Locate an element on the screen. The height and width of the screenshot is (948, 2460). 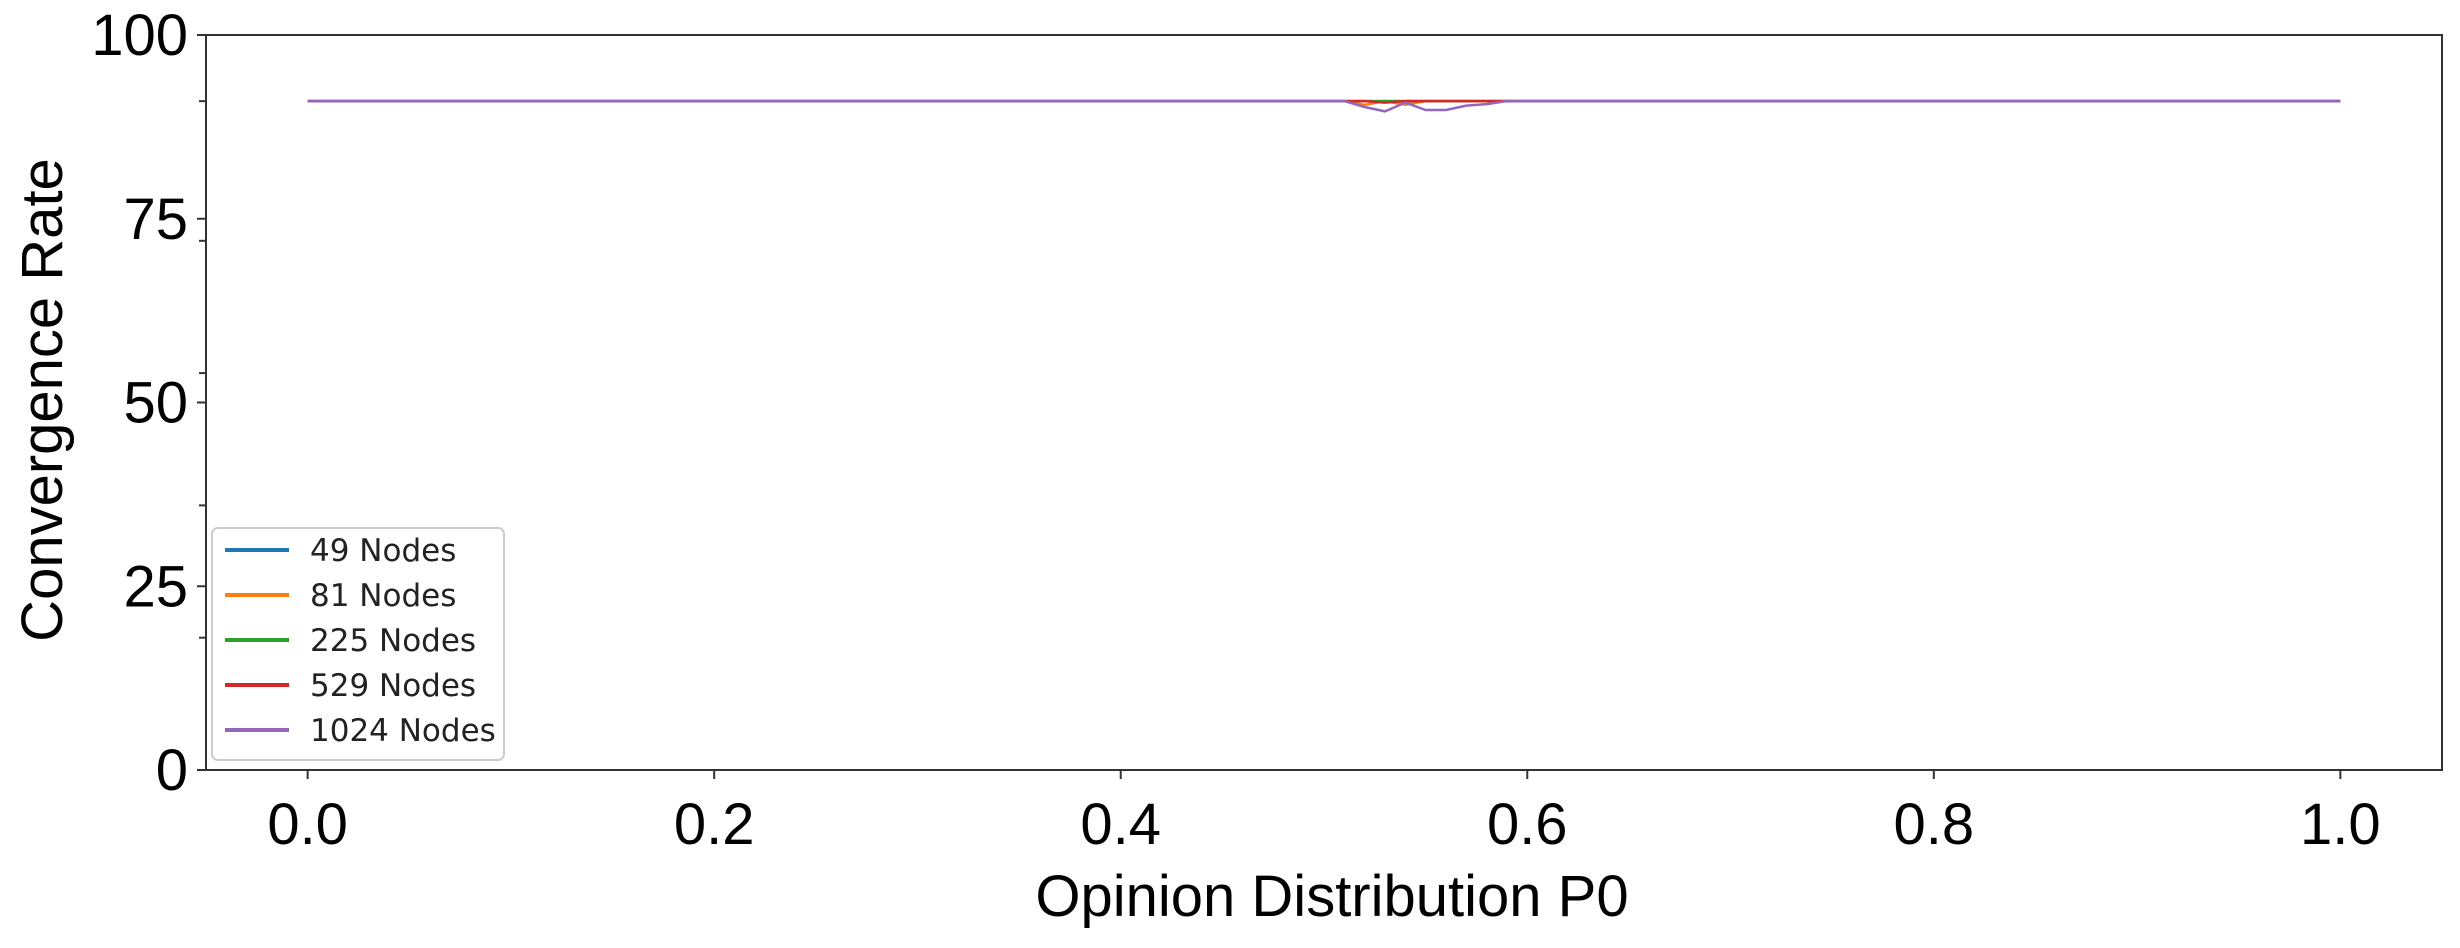
legend-label: 529 Nodes is located at coordinates (393, 686).